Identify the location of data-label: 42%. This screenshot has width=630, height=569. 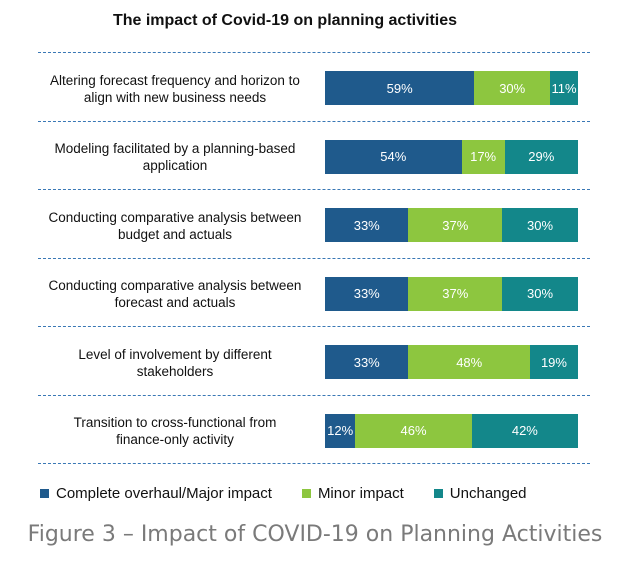
(524, 430).